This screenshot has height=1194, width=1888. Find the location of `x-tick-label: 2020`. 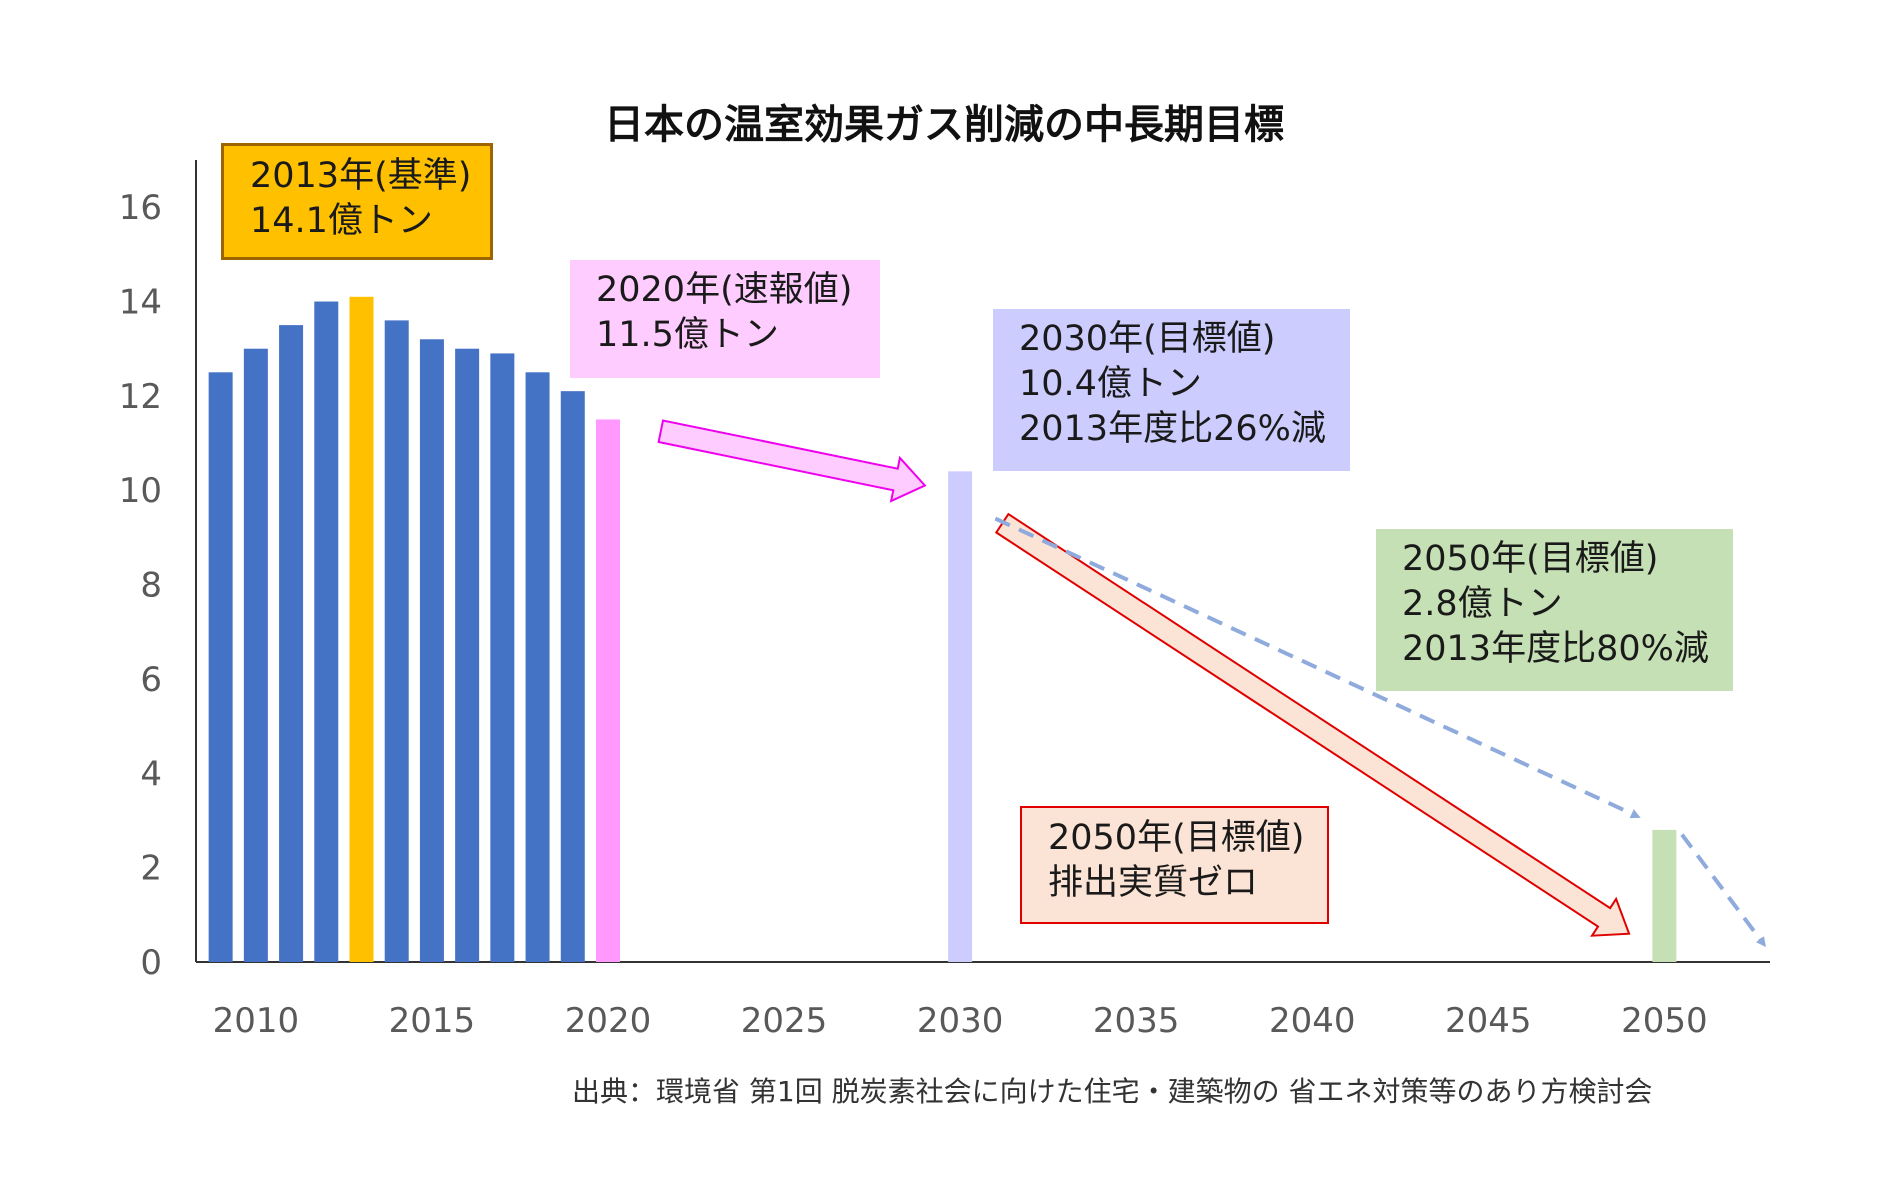

x-tick-label: 2020 is located at coordinates (608, 1021).